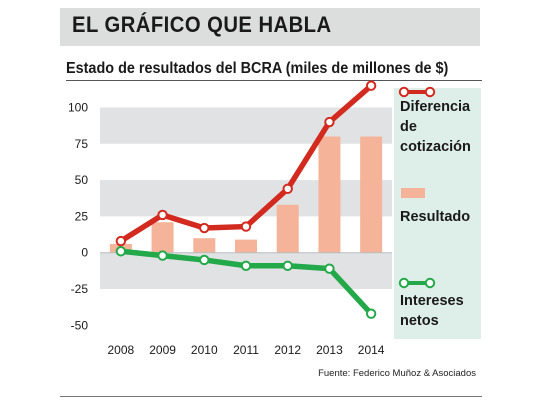 Image resolution: width=540 pixels, height=405 pixels. Describe the element at coordinates (162, 215) in the screenshot. I see `point-0-2009` at that location.